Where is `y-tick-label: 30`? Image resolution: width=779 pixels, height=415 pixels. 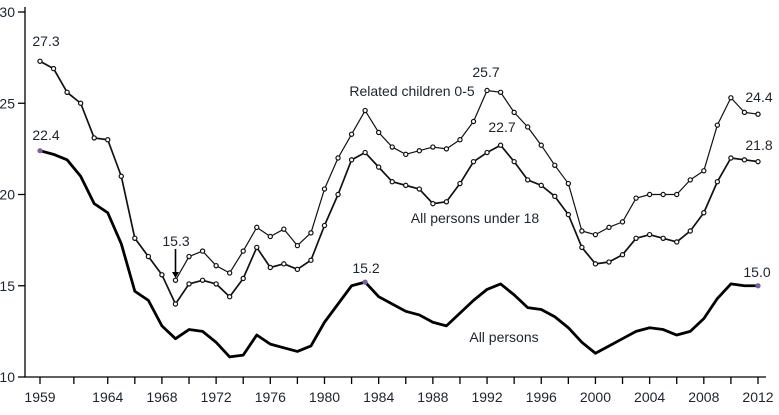
y-tick-label: 30 is located at coordinates (7, 12).